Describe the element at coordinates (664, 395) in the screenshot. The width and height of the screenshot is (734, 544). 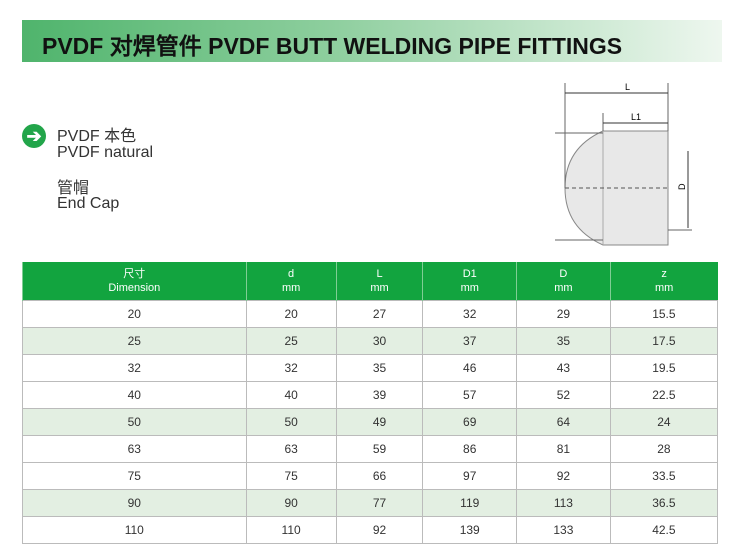
I see `table-cell: 22.5` at that location.